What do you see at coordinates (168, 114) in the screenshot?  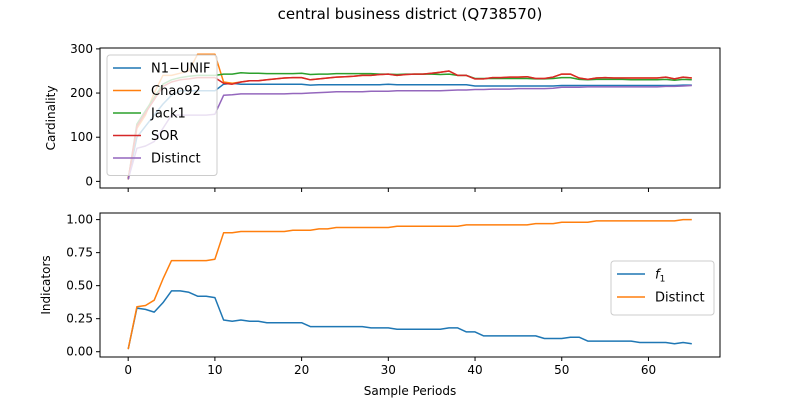 I see `legend-label-jack1: Jack1` at bounding box center [168, 114].